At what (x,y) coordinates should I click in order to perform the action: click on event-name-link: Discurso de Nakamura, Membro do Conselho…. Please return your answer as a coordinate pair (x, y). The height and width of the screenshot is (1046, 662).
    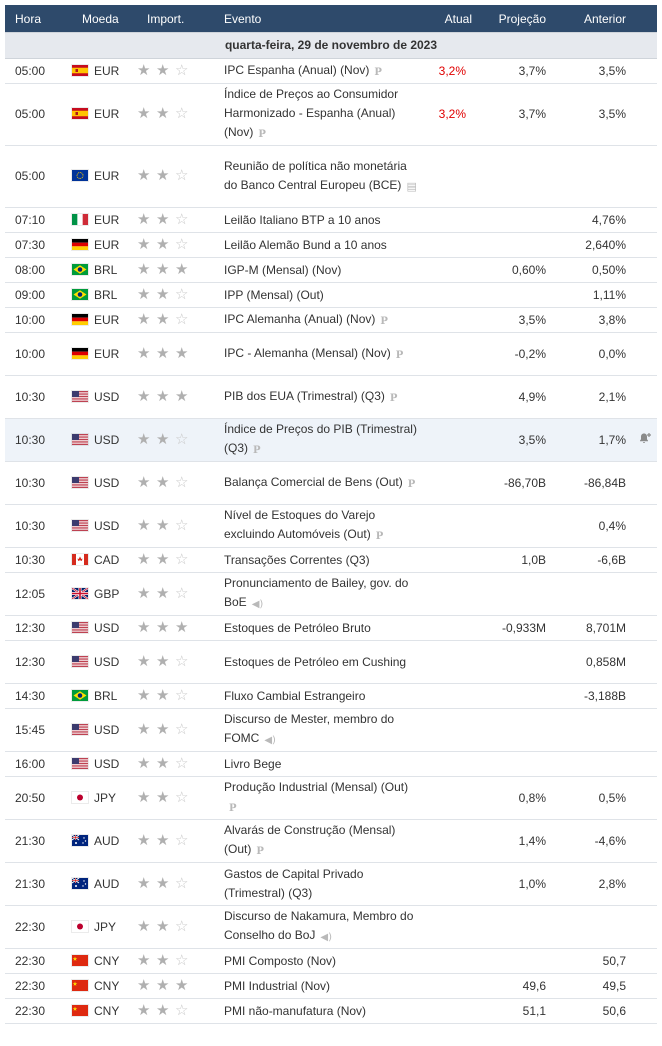
    Looking at the image, I should click on (319, 925).